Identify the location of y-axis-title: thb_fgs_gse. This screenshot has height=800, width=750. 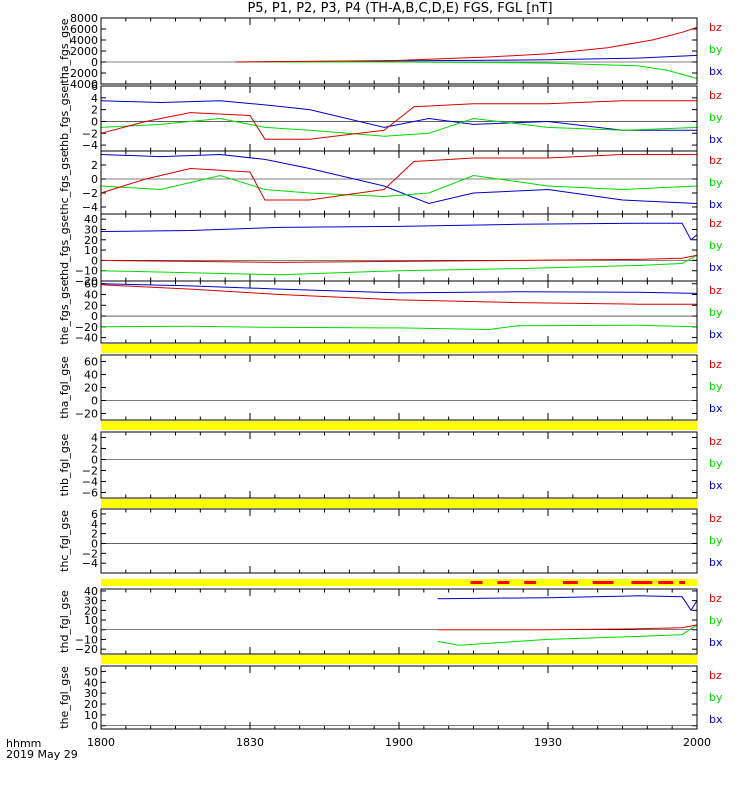
(64, 119).